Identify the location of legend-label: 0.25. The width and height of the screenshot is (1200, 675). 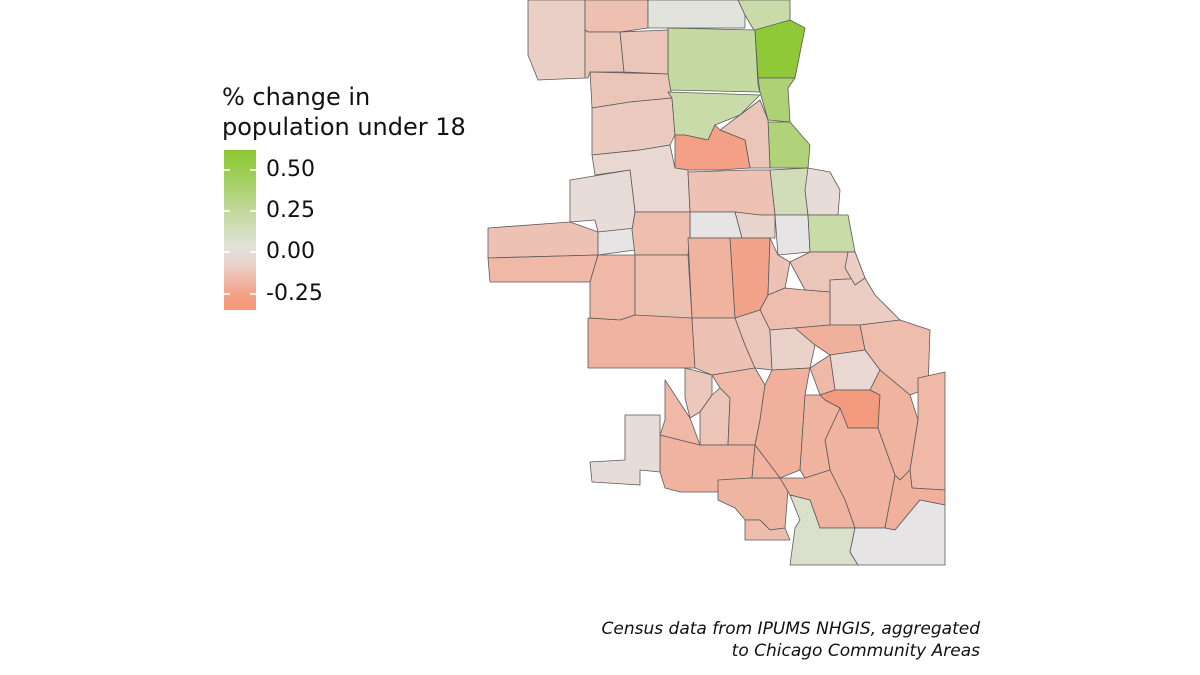
(290, 211).